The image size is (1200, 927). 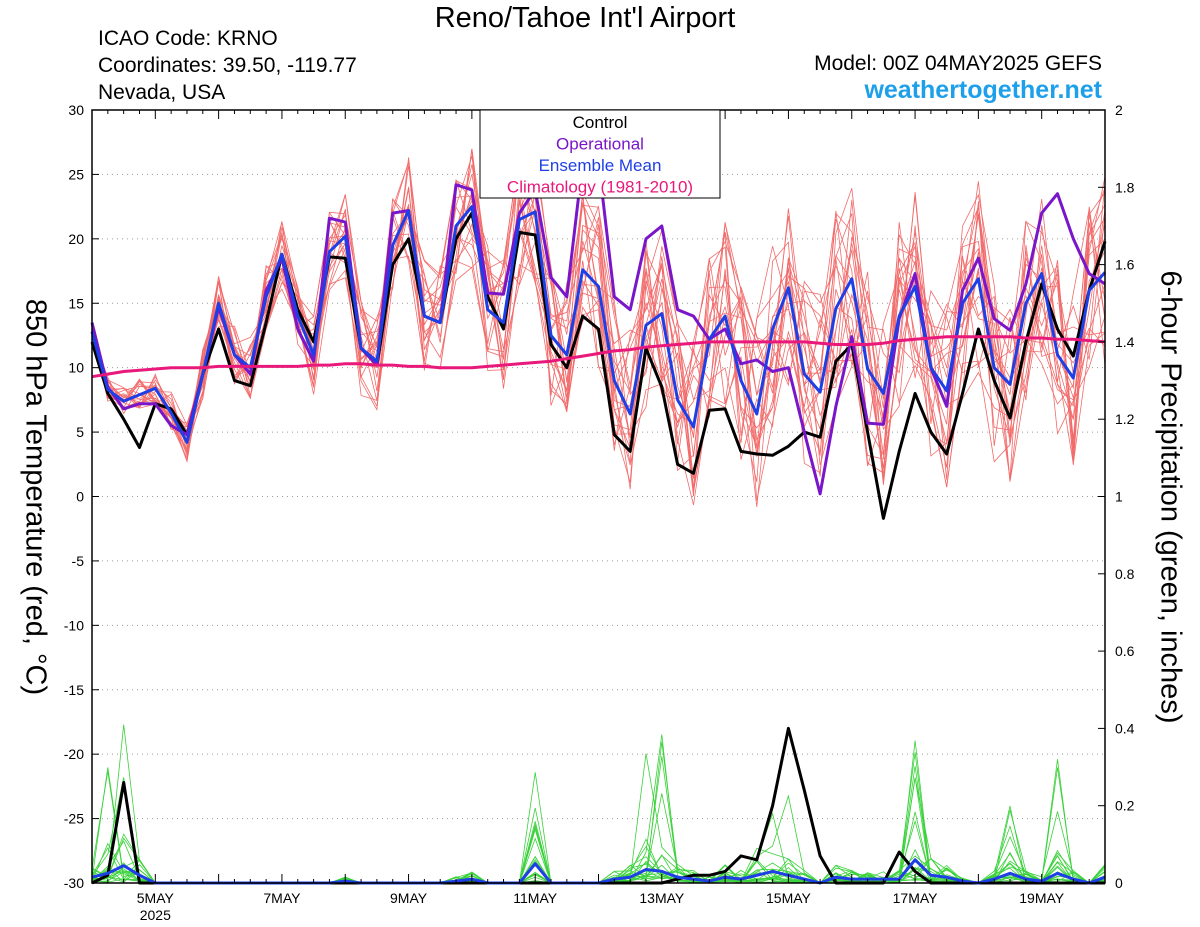 What do you see at coordinates (958, 63) in the screenshot?
I see `model-run: Model: 00Z 04MAY2025 GEFS` at bounding box center [958, 63].